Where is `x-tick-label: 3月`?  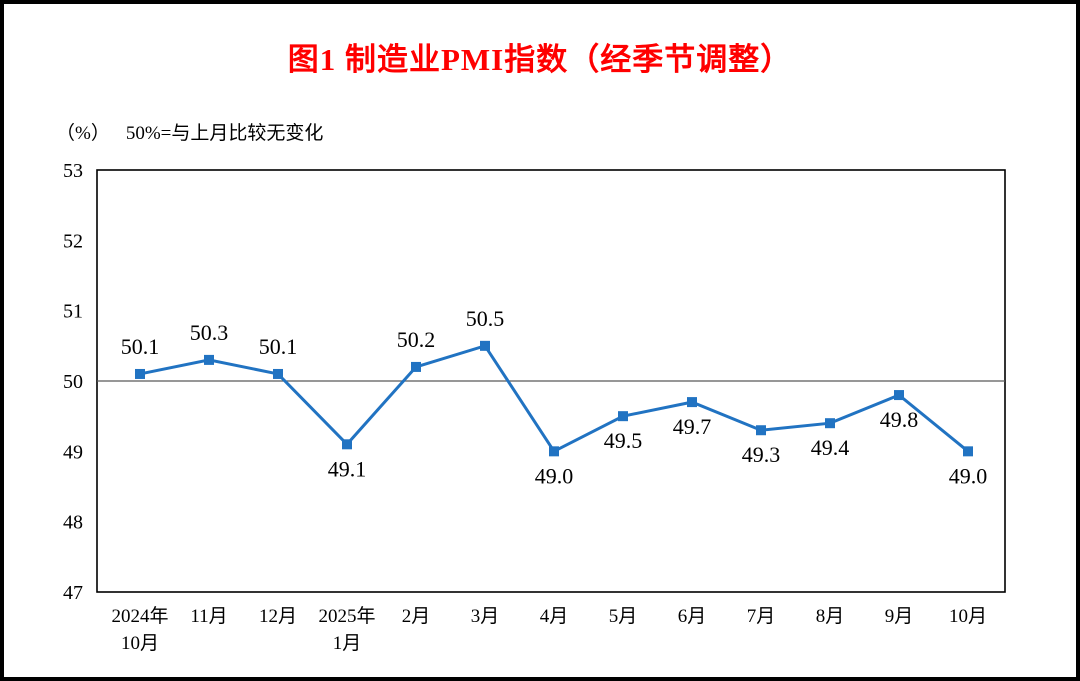
x-tick-label: 3月 is located at coordinates (485, 616).